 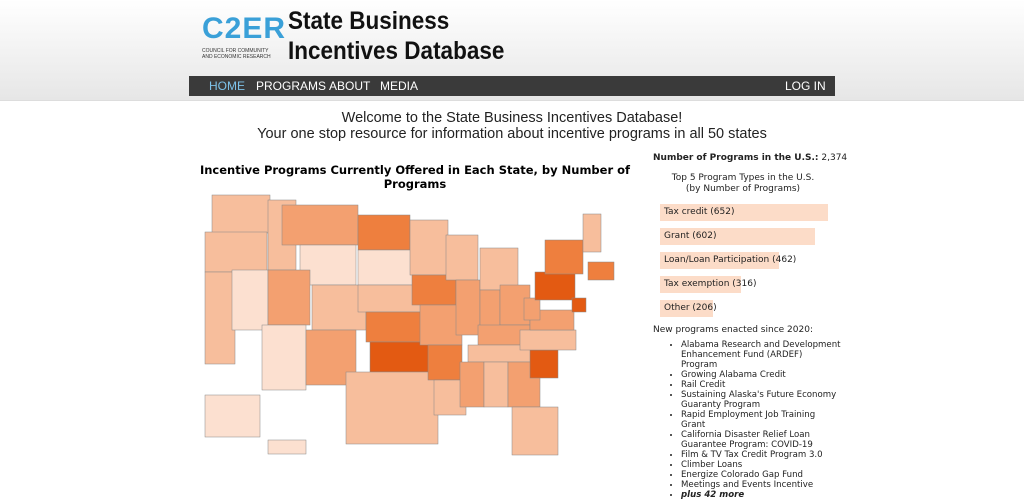 I want to click on top5-title-line: (by Number of Programs), so click(x=743, y=189).